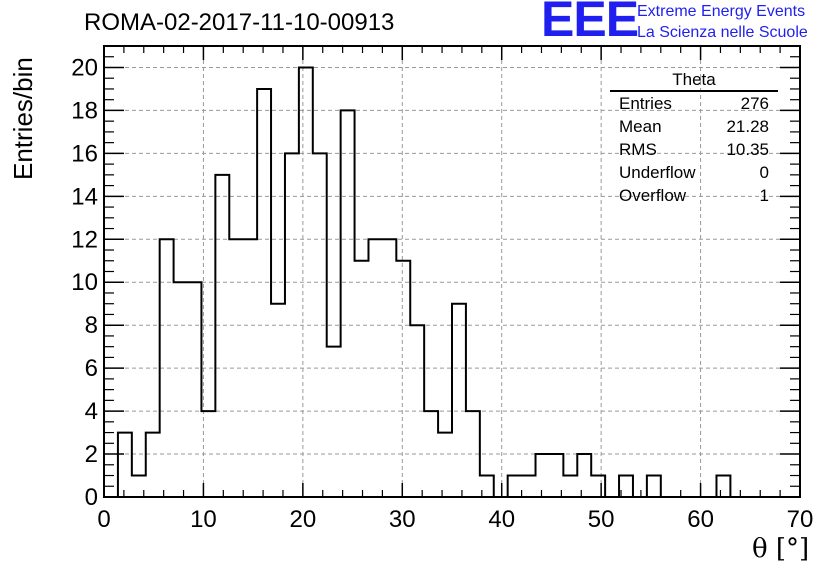  What do you see at coordinates (203, 519) in the screenshot?
I see `x-tick-label: 10` at bounding box center [203, 519].